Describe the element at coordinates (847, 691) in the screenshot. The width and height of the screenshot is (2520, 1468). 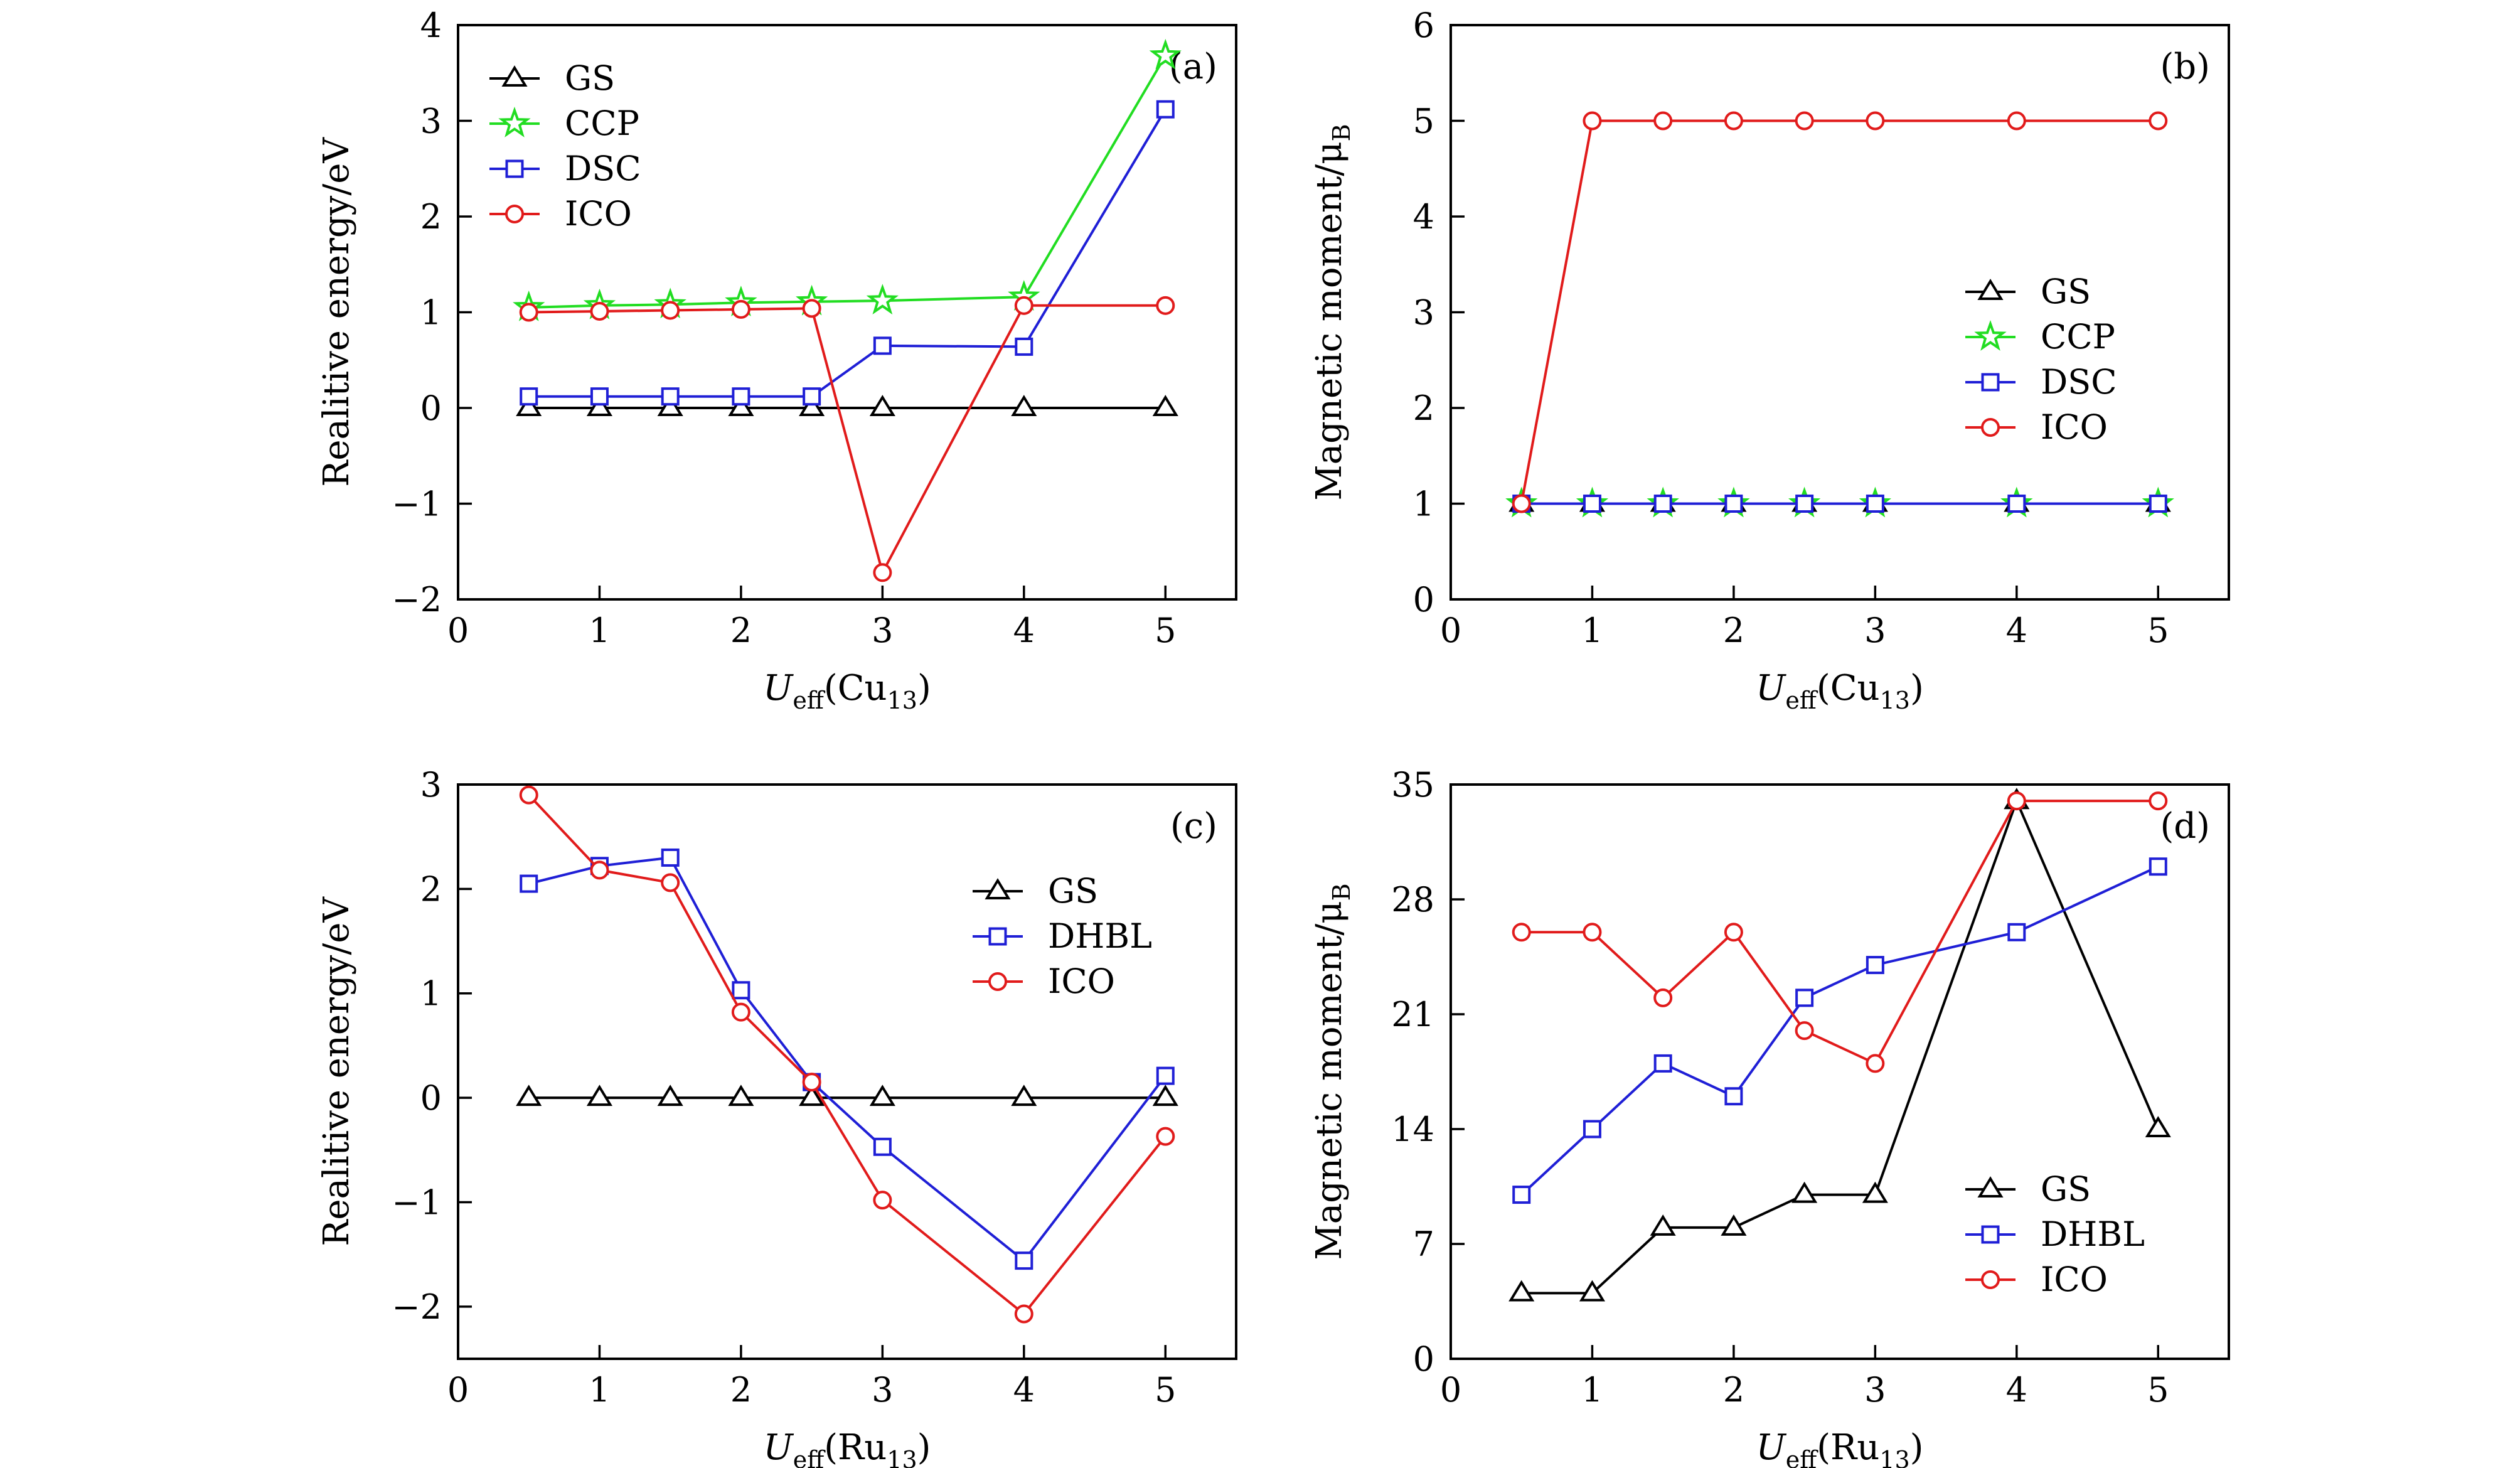
I see `x-axis-title: Ueff​(Cu13​)` at that location.